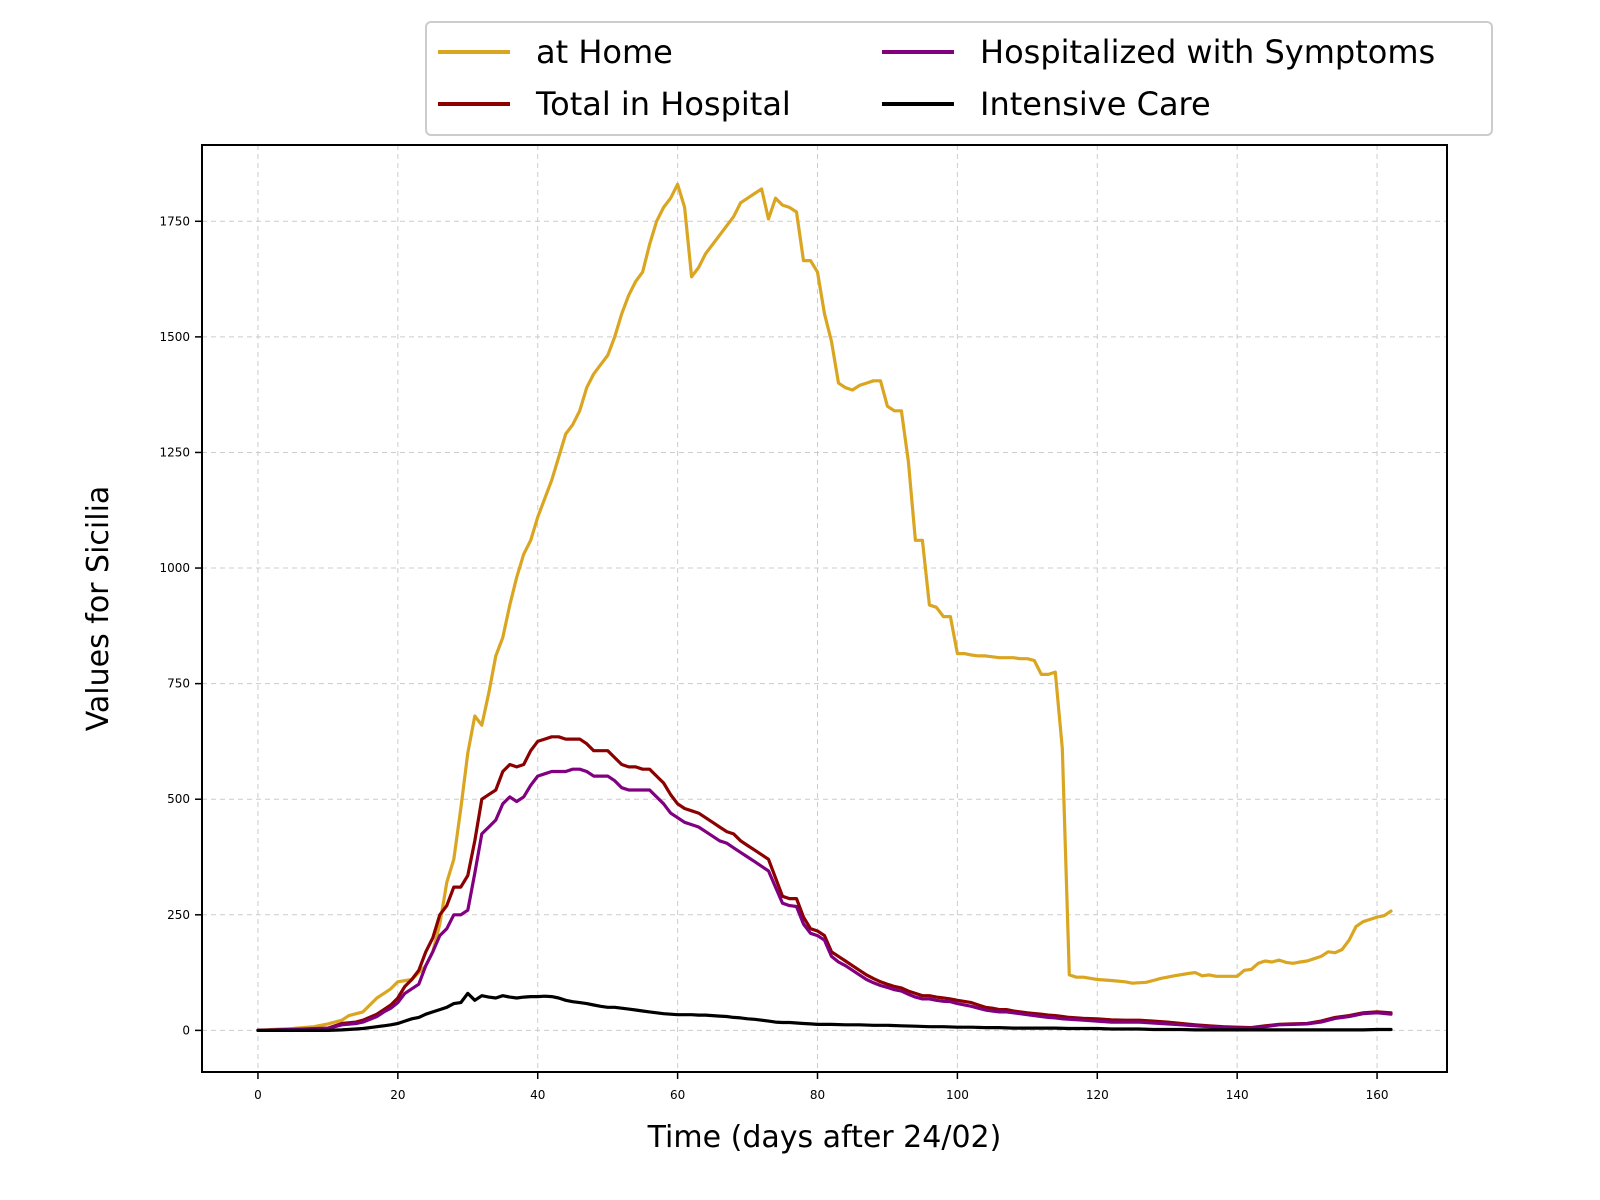 The width and height of the screenshot is (1600, 1200). Describe the element at coordinates (397, 1095) in the screenshot. I see `x-tick-label: 20` at that location.